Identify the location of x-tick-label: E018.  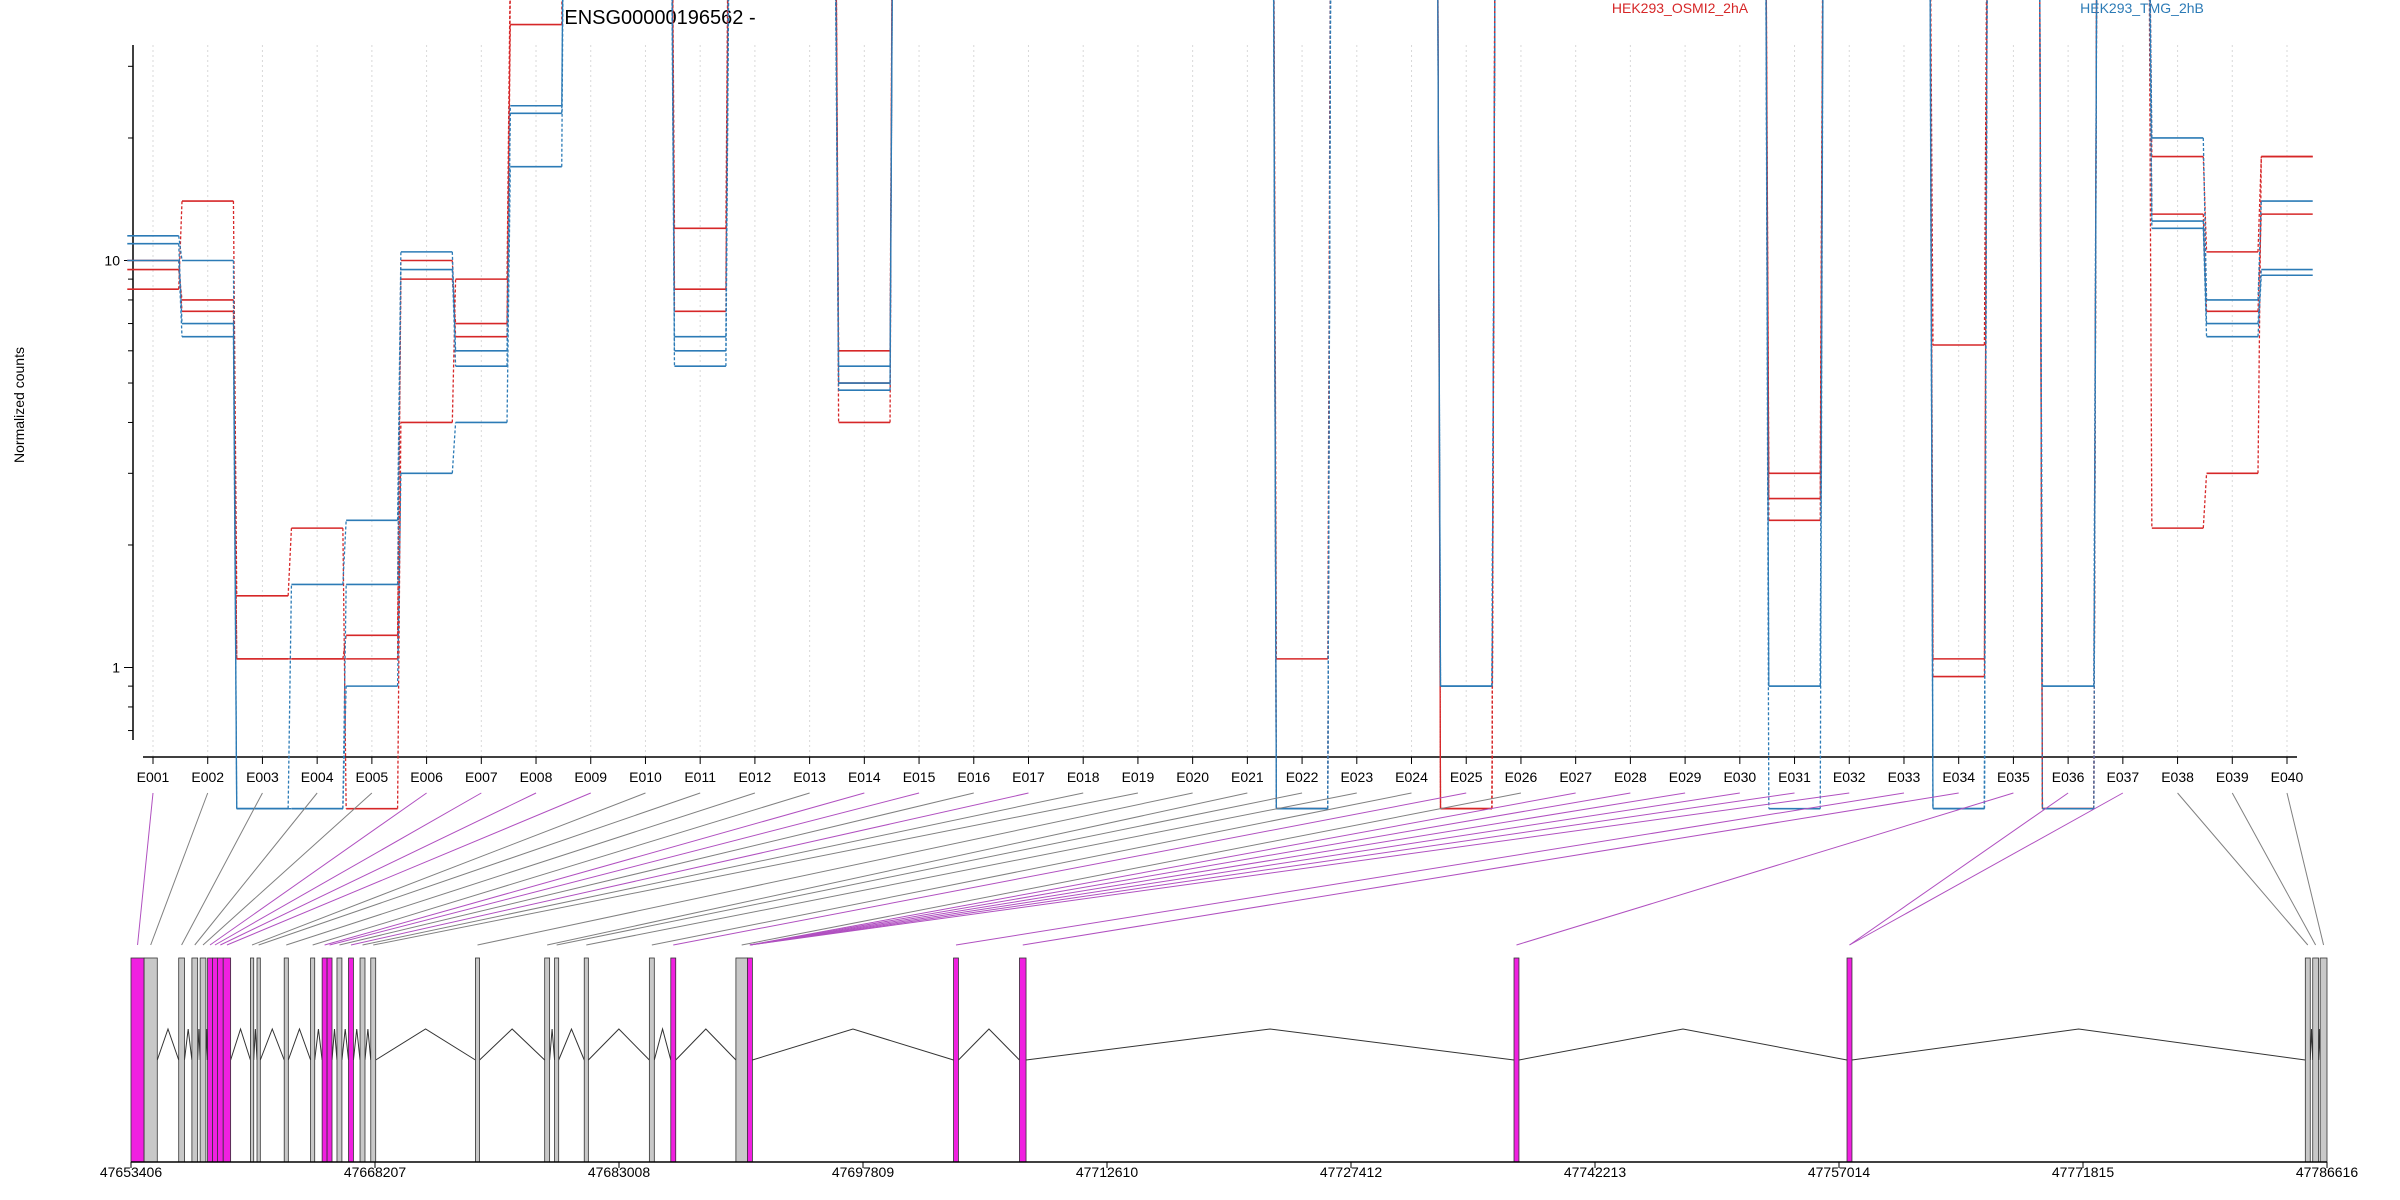
(1083, 777).